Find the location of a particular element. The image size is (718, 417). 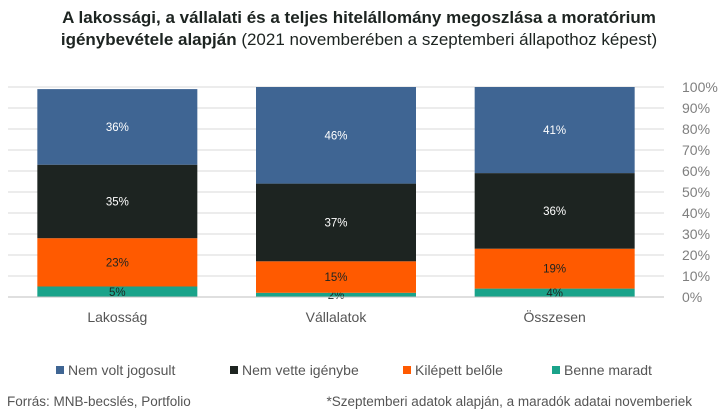

data-label: 41% is located at coordinates (554, 131).